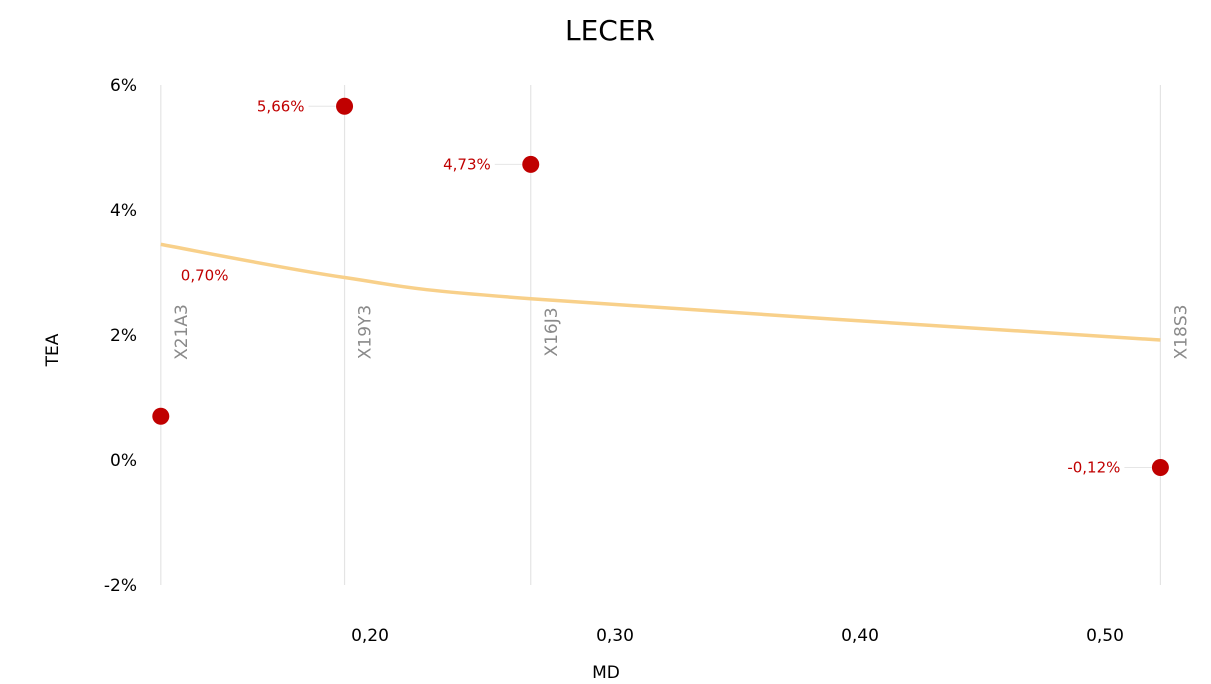 The image size is (1211, 684). I want to click on y-tick-label: 4%, so click(123, 211).